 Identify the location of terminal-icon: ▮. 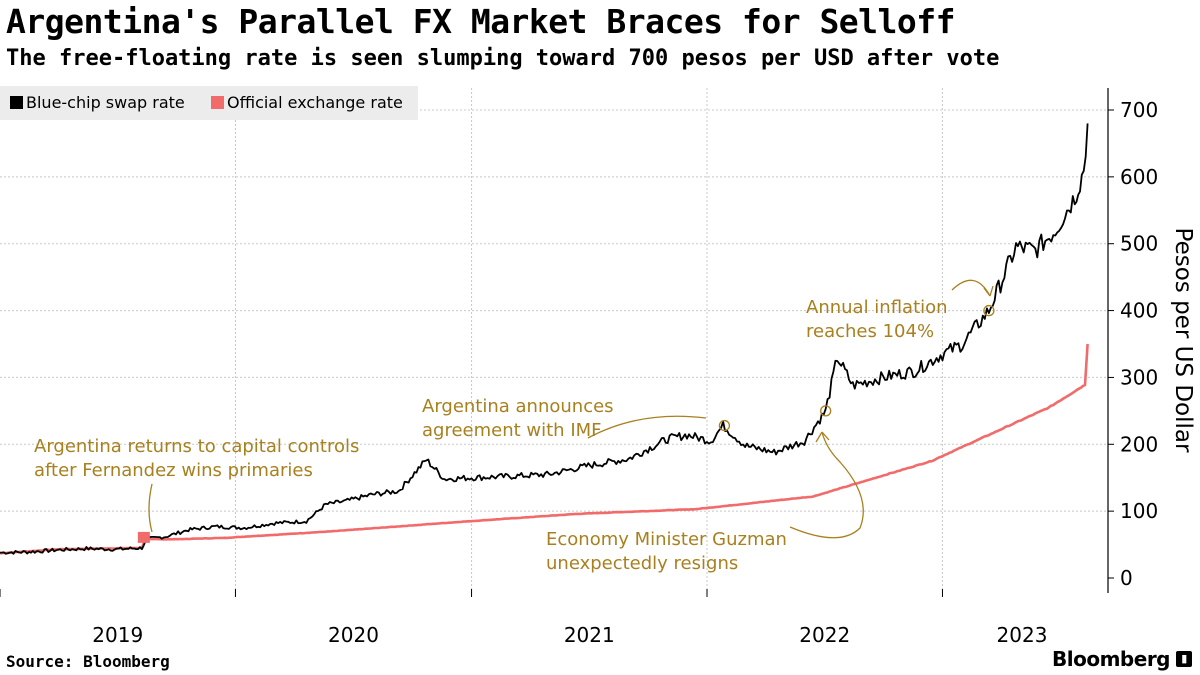
(1184, 659).